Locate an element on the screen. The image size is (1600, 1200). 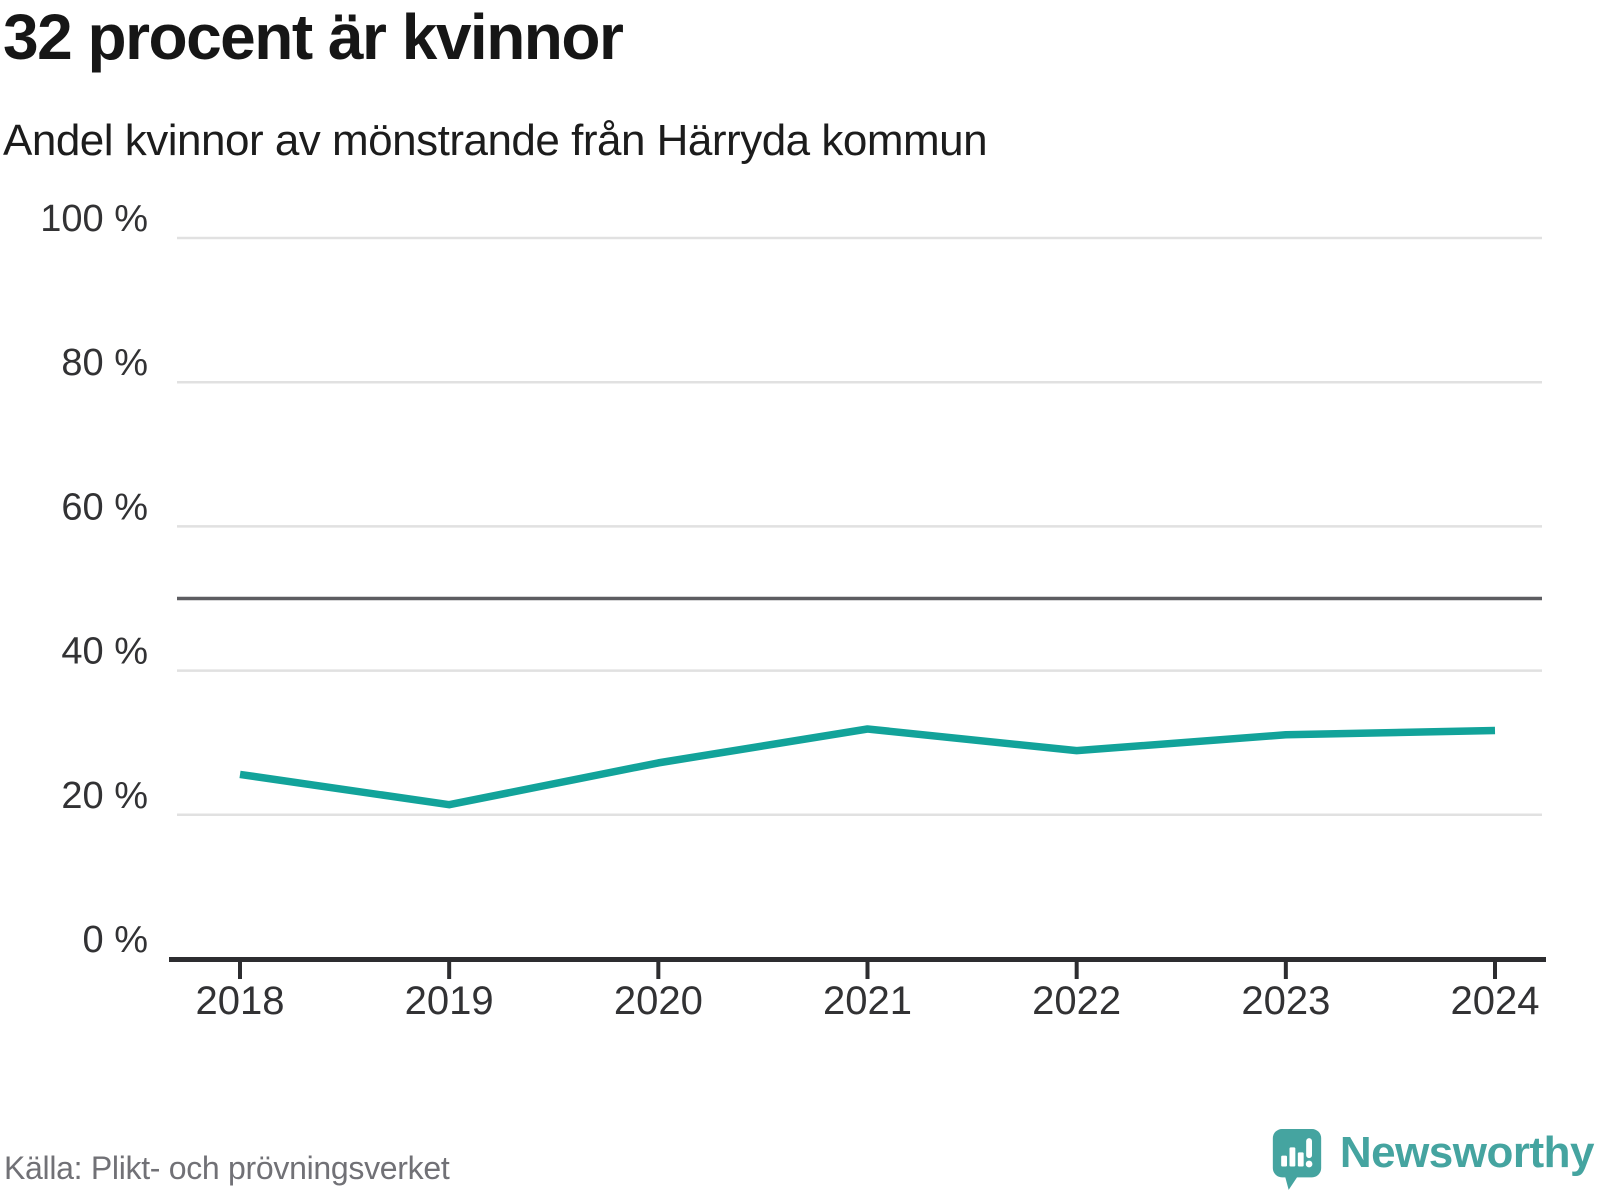
source-note: Källa: Plikt- och prövningsverket is located at coordinates (227, 1168).